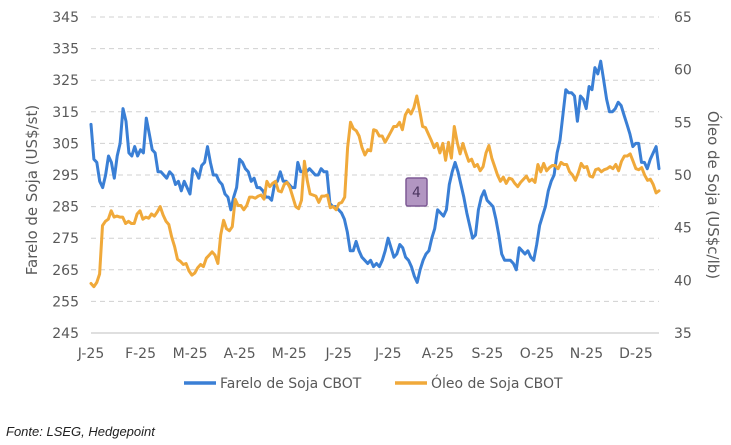 Image resolution: width=731 pixels, height=445 pixels. Describe the element at coordinates (65, 271) in the screenshot. I see `left-tick-label: 265` at that location.